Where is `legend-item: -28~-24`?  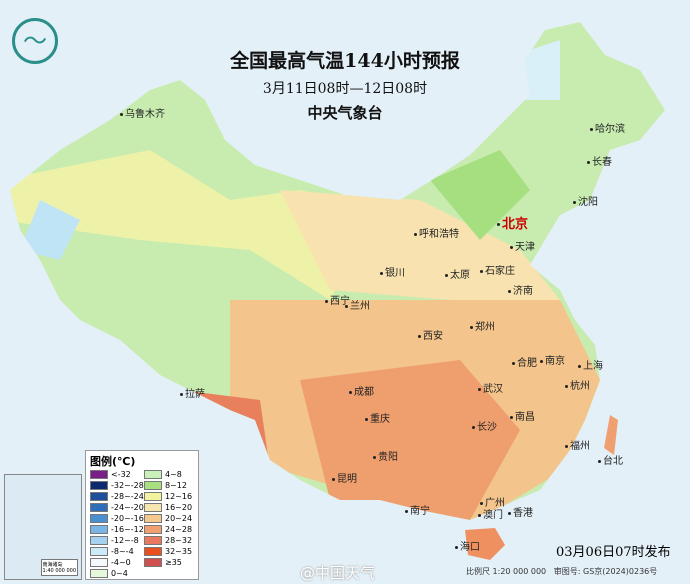 legend-item: -28~-24 is located at coordinates (117, 496).